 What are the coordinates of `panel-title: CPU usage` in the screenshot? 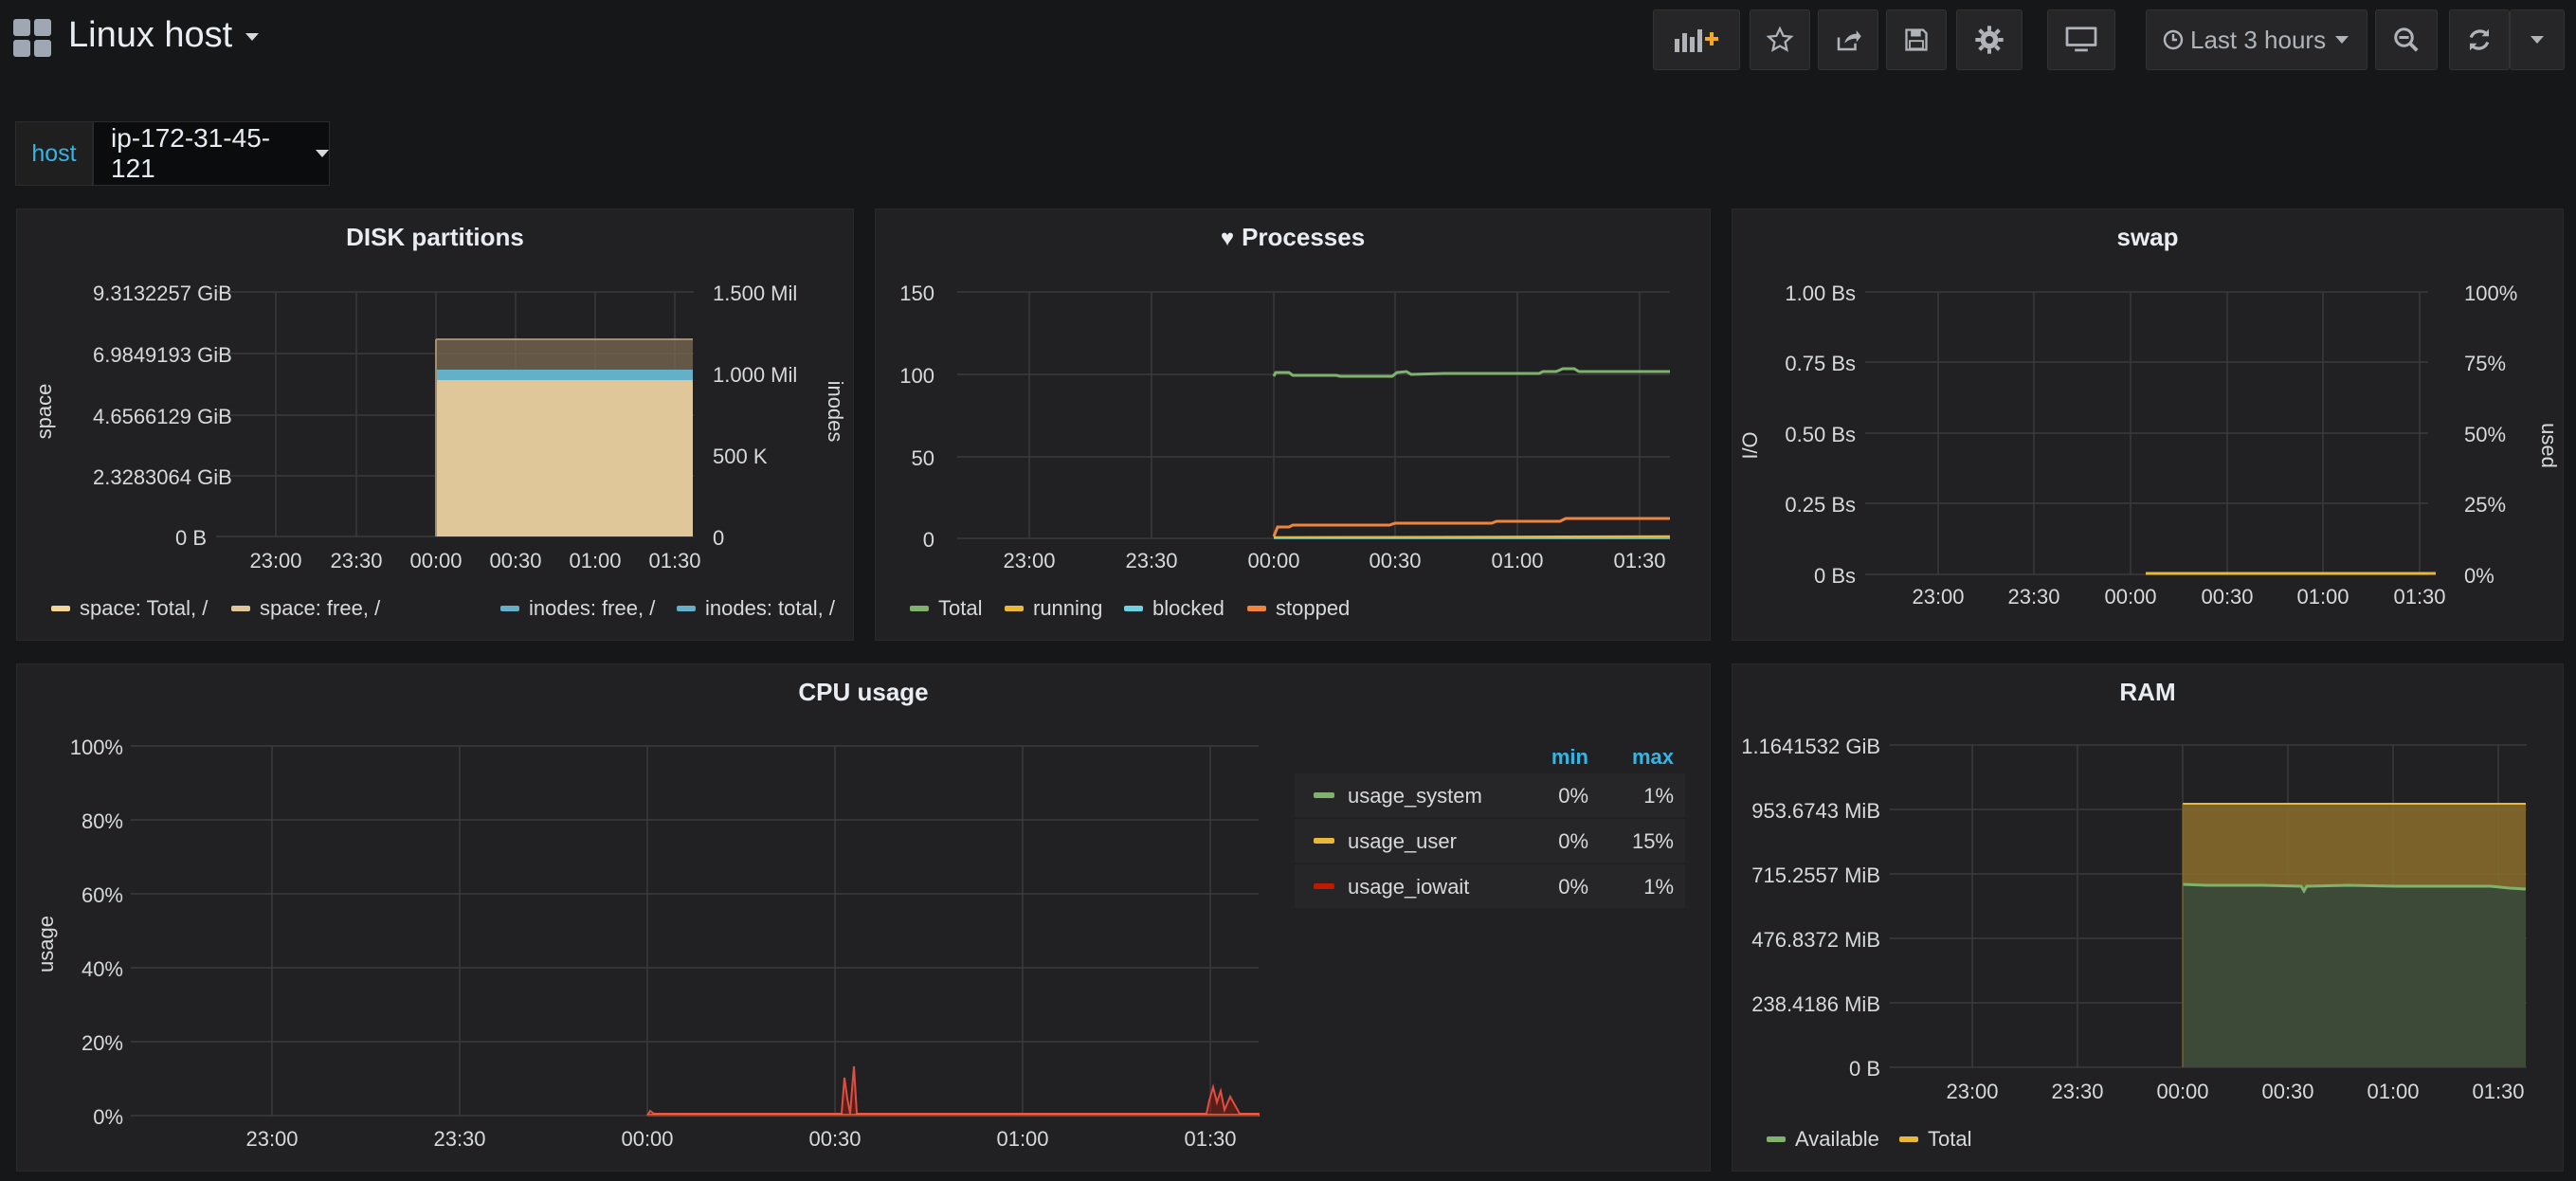 It's located at (863, 692).